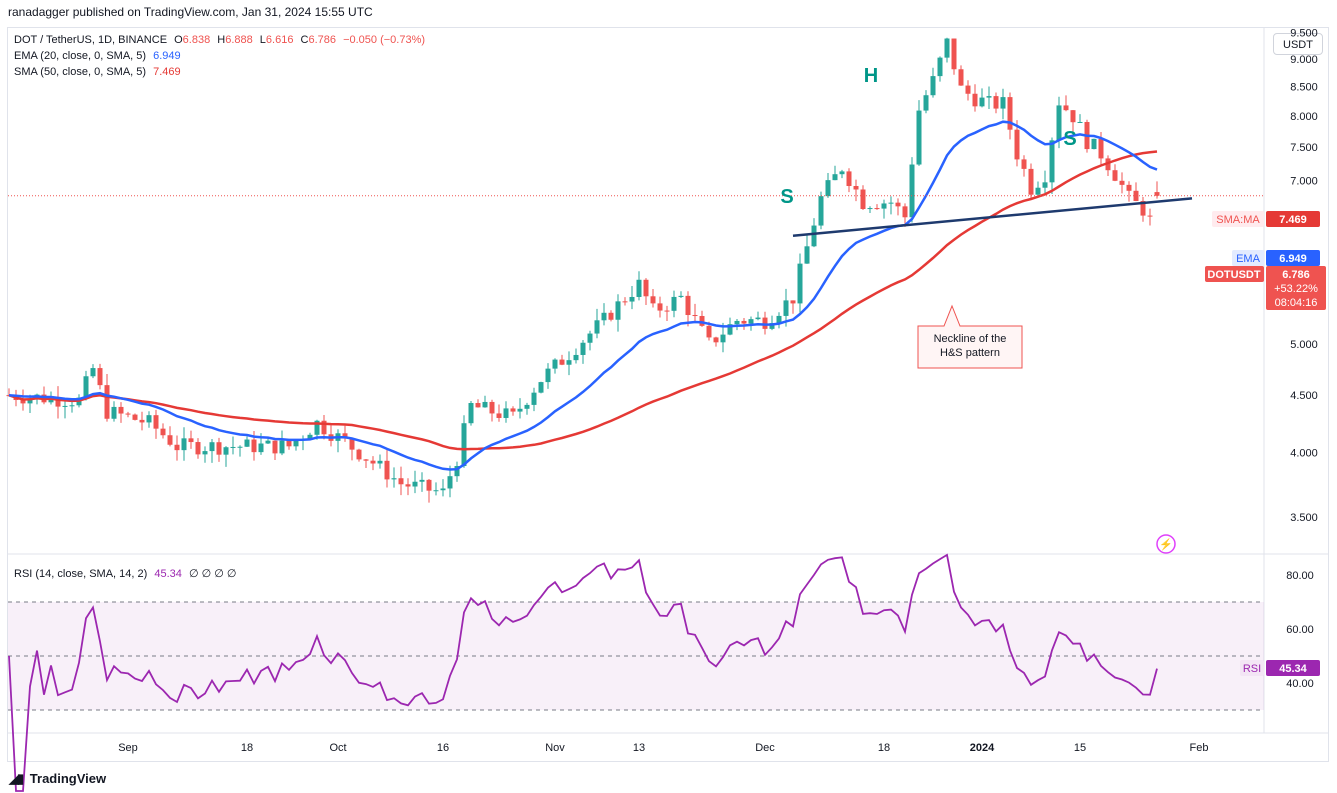  What do you see at coordinates (555, 748) in the screenshot?
I see `time-tick-label: Nov` at bounding box center [555, 748].